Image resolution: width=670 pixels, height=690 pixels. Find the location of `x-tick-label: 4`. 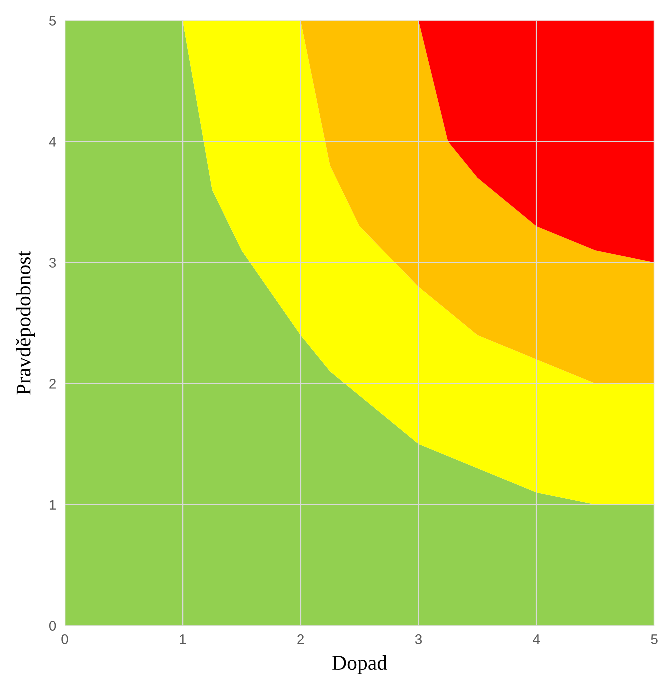

x-tick-label: 4 is located at coordinates (536, 639).